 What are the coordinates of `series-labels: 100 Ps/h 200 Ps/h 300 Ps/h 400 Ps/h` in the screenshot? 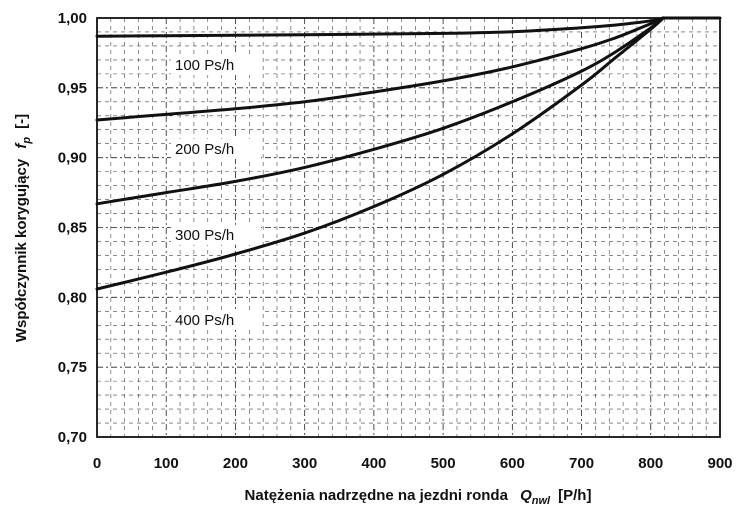 It's located at (216, 192).